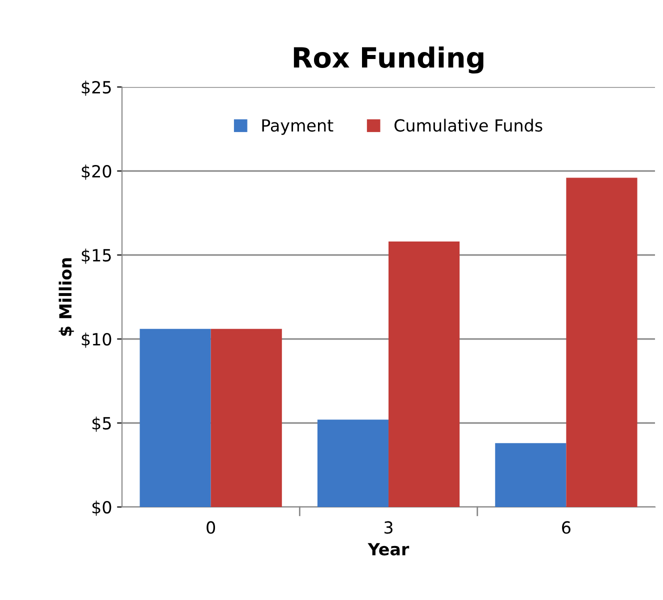 The image size is (663, 600). Describe the element at coordinates (102, 508) in the screenshot. I see `y-tick-label: $0` at that location.